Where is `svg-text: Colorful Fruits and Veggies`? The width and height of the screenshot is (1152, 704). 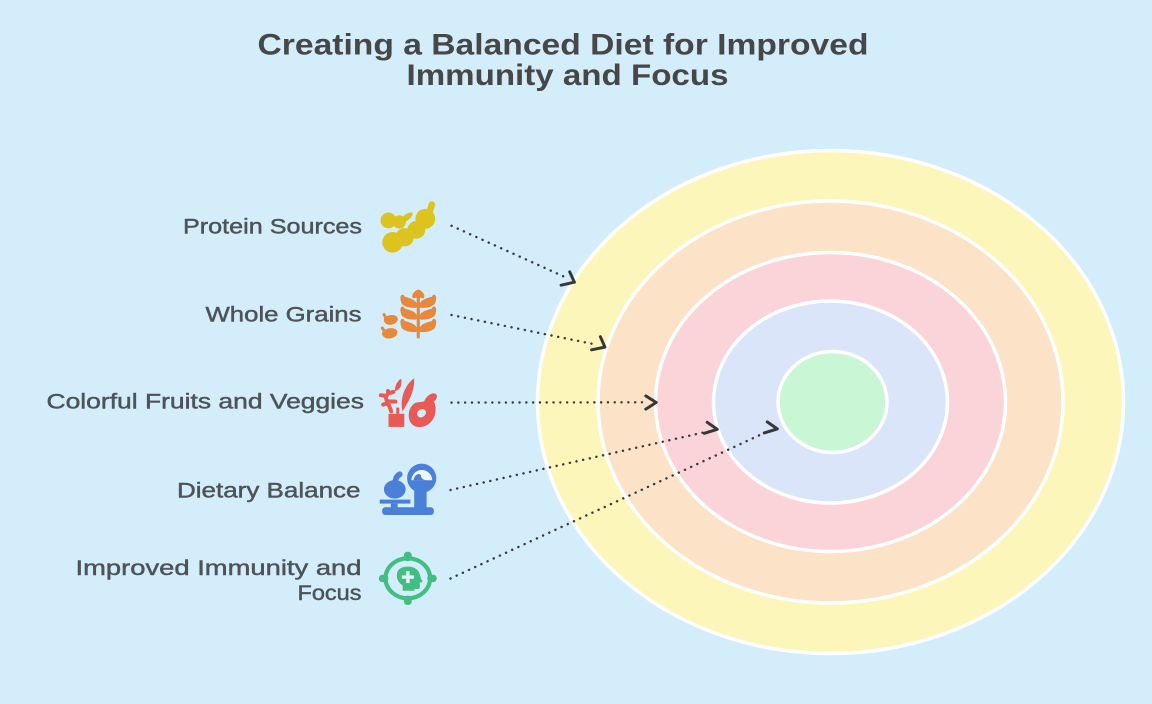
svg-text: Colorful Fruits and Veggies is located at coordinates (206, 402).